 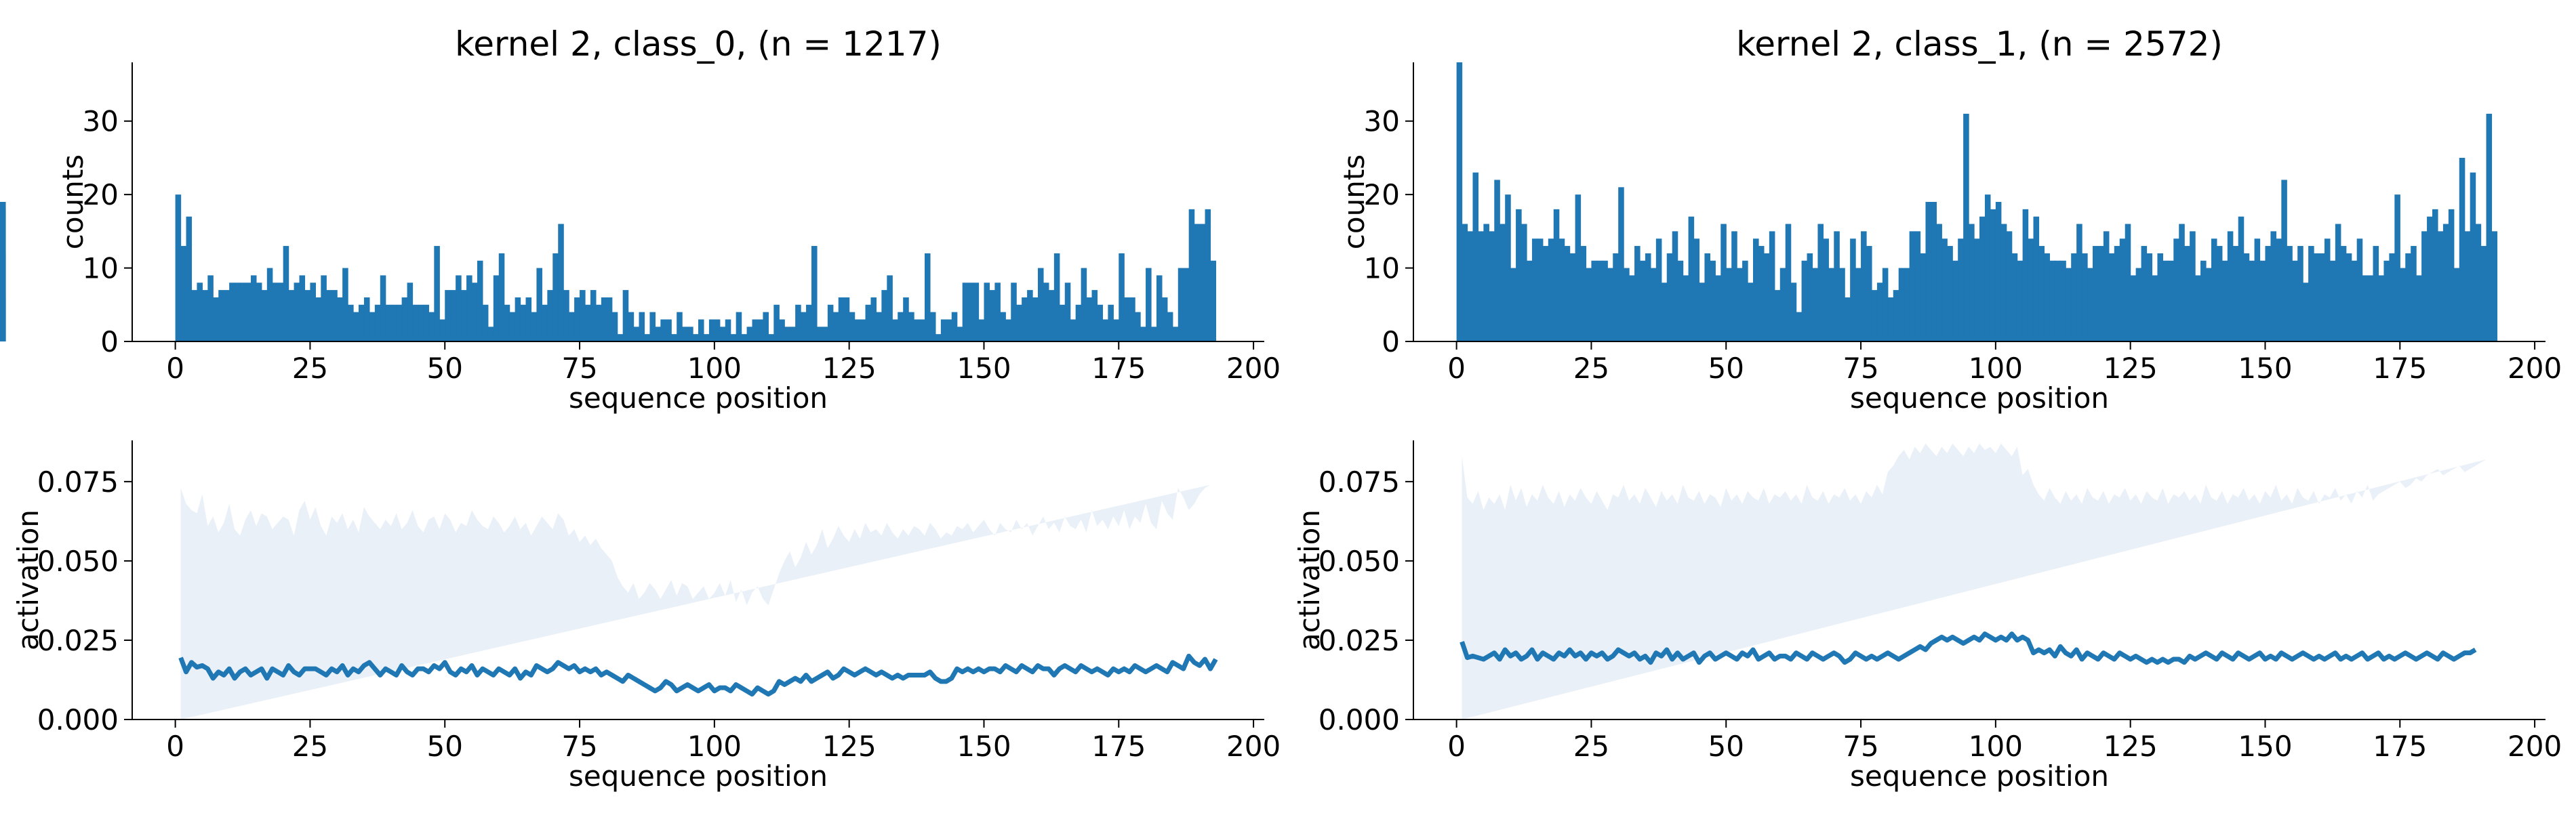 What do you see at coordinates (72, 201) in the screenshot?
I see `y-axis-label: counts` at bounding box center [72, 201].